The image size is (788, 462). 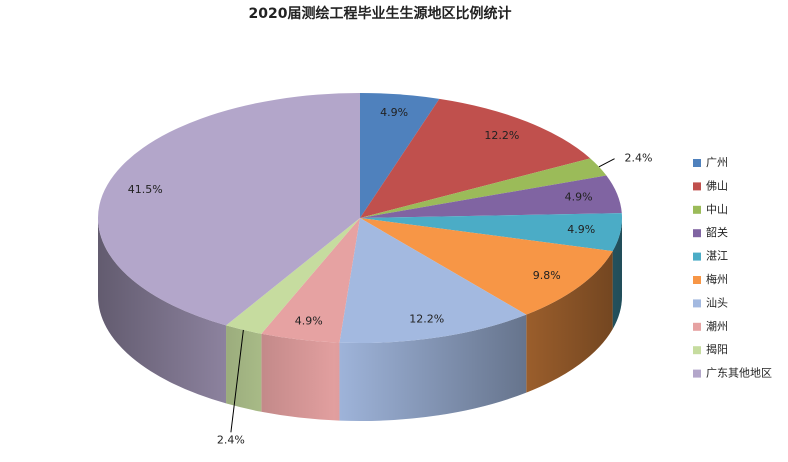 I want to click on legend-label: 梅州, so click(x=717, y=279).